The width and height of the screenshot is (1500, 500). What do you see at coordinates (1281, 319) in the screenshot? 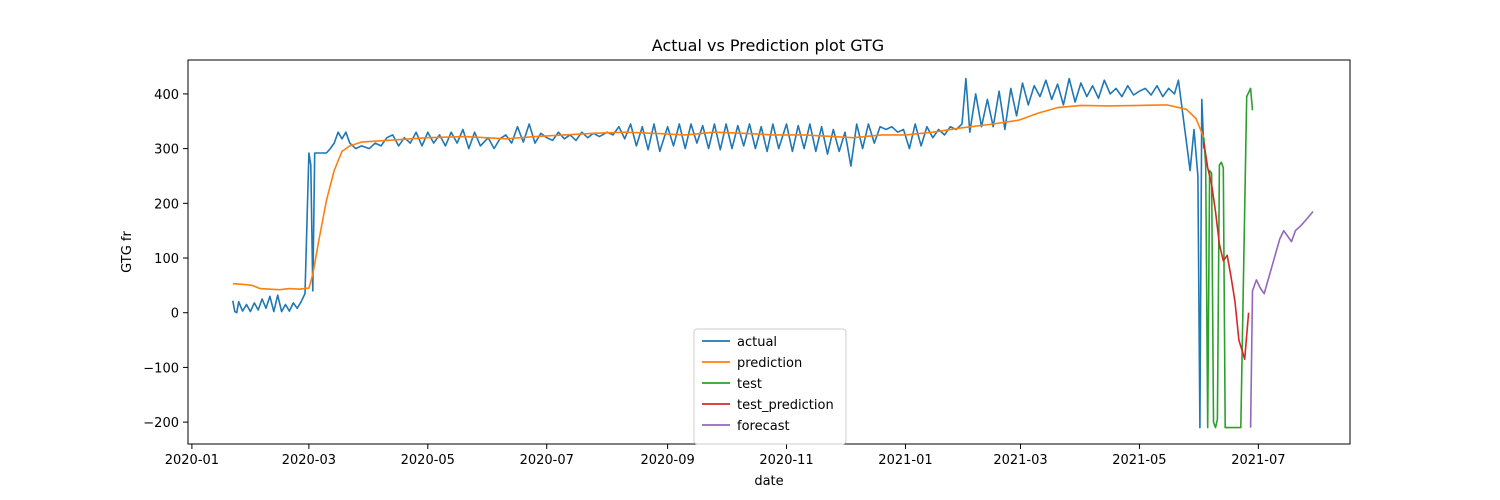
I see `series-line-forecast` at bounding box center [1281, 319].